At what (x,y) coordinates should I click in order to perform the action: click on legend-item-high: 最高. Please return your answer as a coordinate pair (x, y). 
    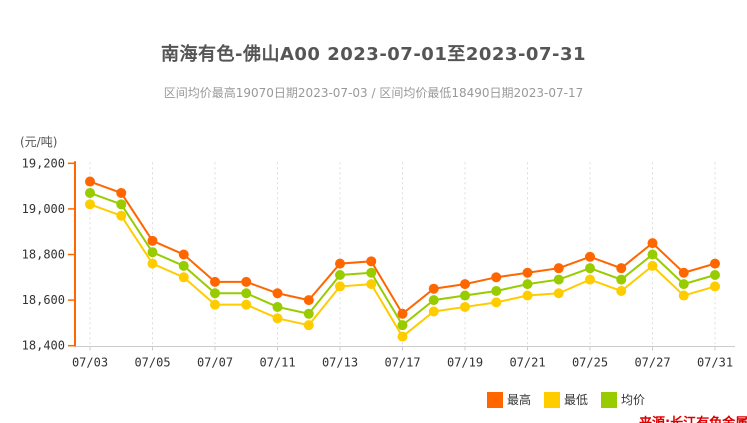
    Looking at the image, I should click on (509, 399).